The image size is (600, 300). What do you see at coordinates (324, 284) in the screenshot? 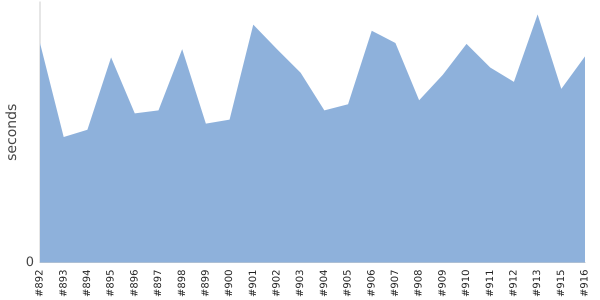
I see `x-tick-label: #904` at bounding box center [324, 284].